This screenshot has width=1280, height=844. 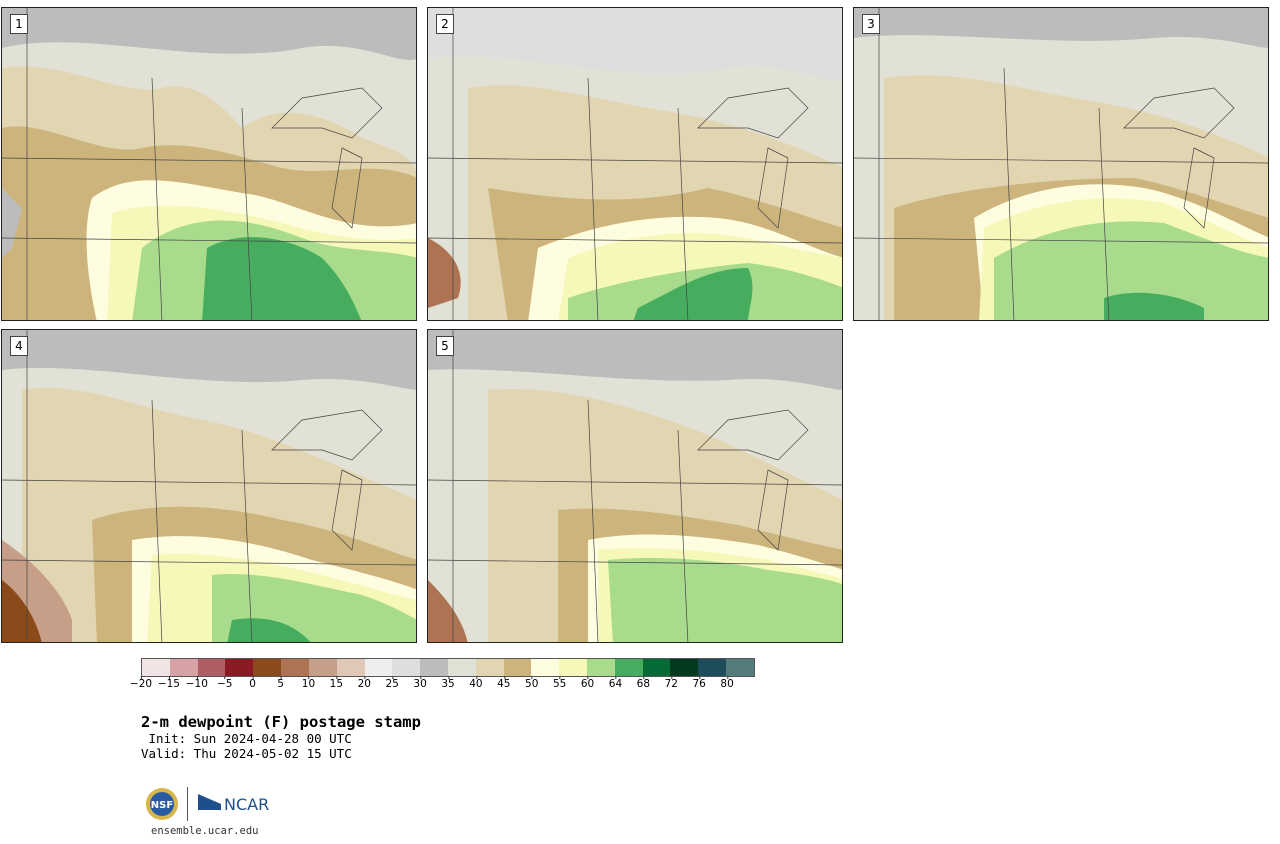 I want to click on colorbar-tick-label: 25, so click(x=392, y=683).